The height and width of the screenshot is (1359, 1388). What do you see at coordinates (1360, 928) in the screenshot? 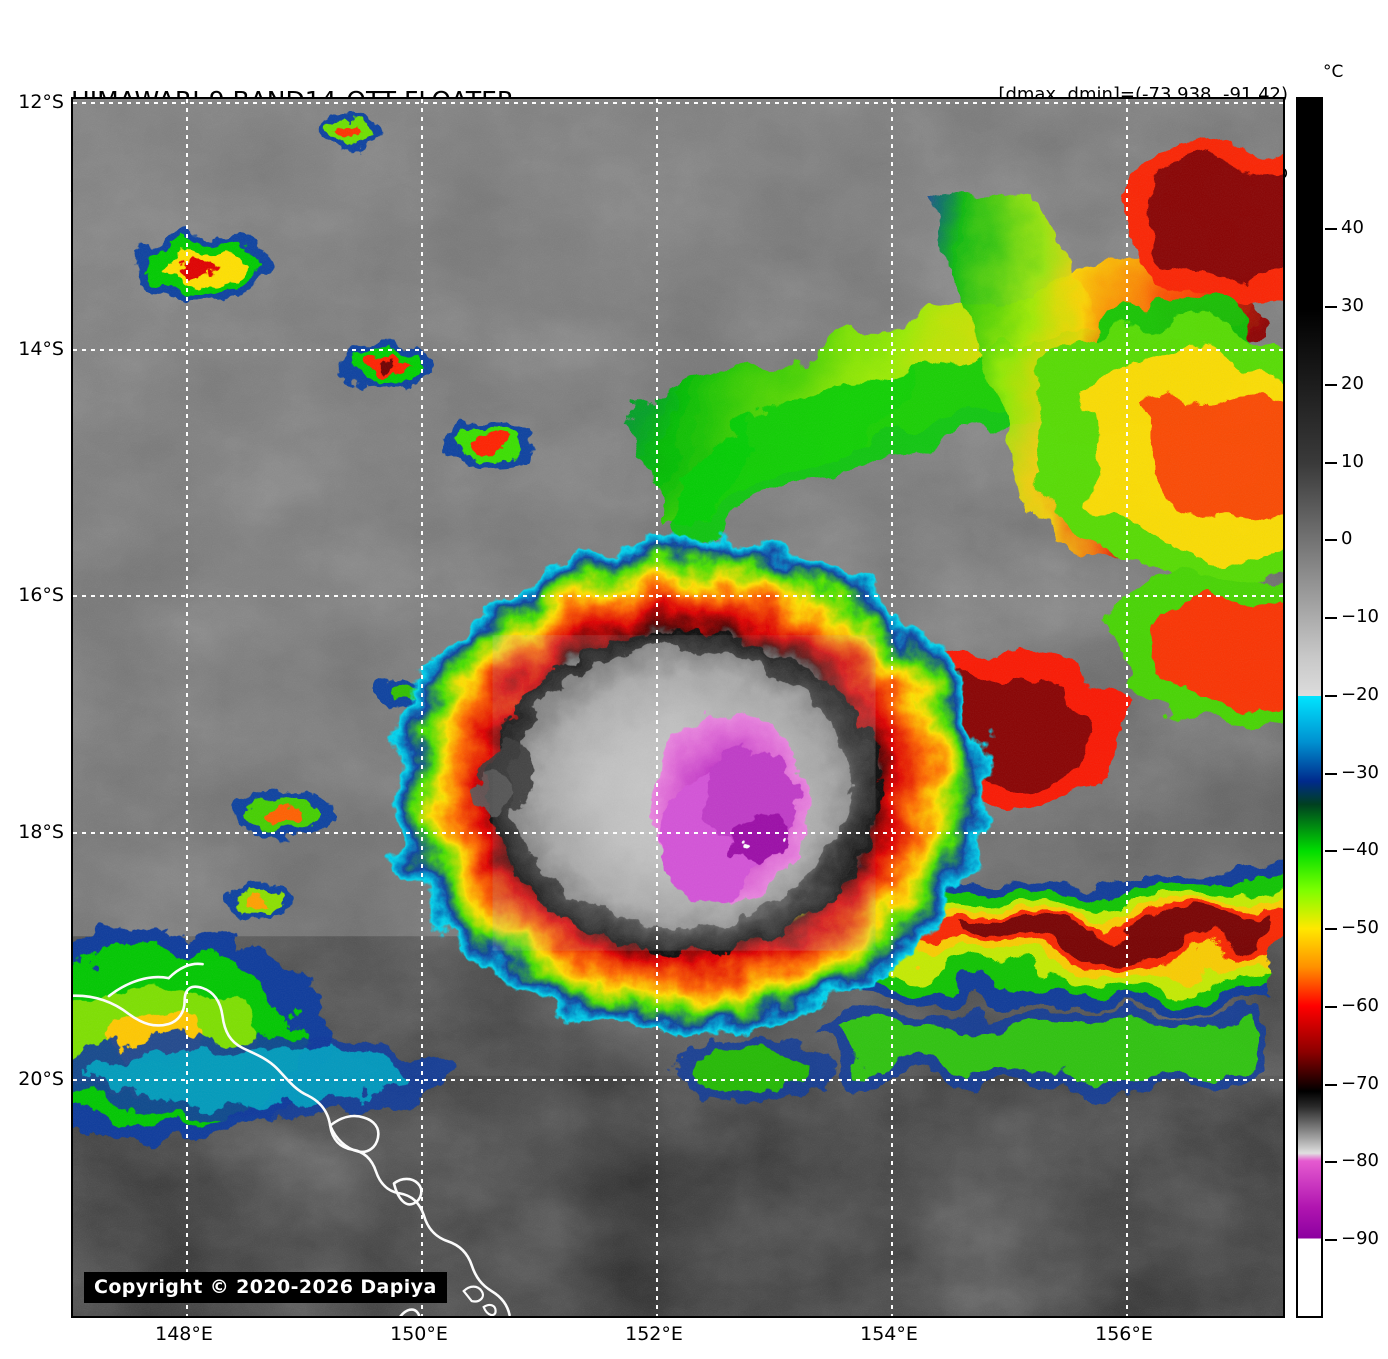
I see `colorbar-tick-label: −50` at bounding box center [1360, 928].